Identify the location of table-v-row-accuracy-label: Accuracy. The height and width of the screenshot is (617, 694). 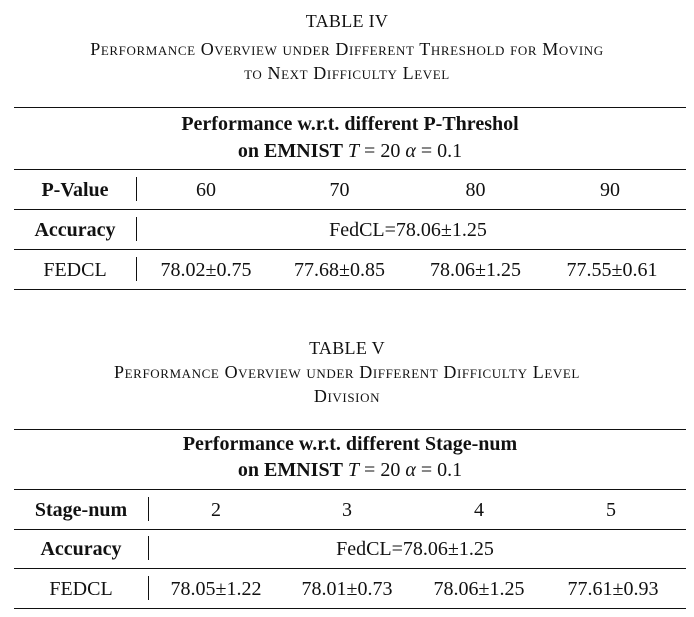
(81, 549).